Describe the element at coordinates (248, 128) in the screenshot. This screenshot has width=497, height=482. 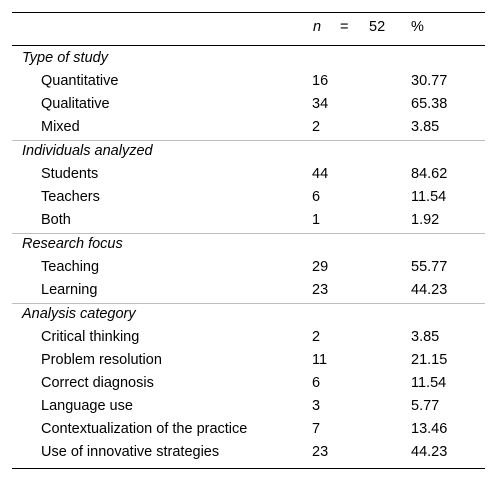
I see `table-row: Mixed 2 3.85` at that location.